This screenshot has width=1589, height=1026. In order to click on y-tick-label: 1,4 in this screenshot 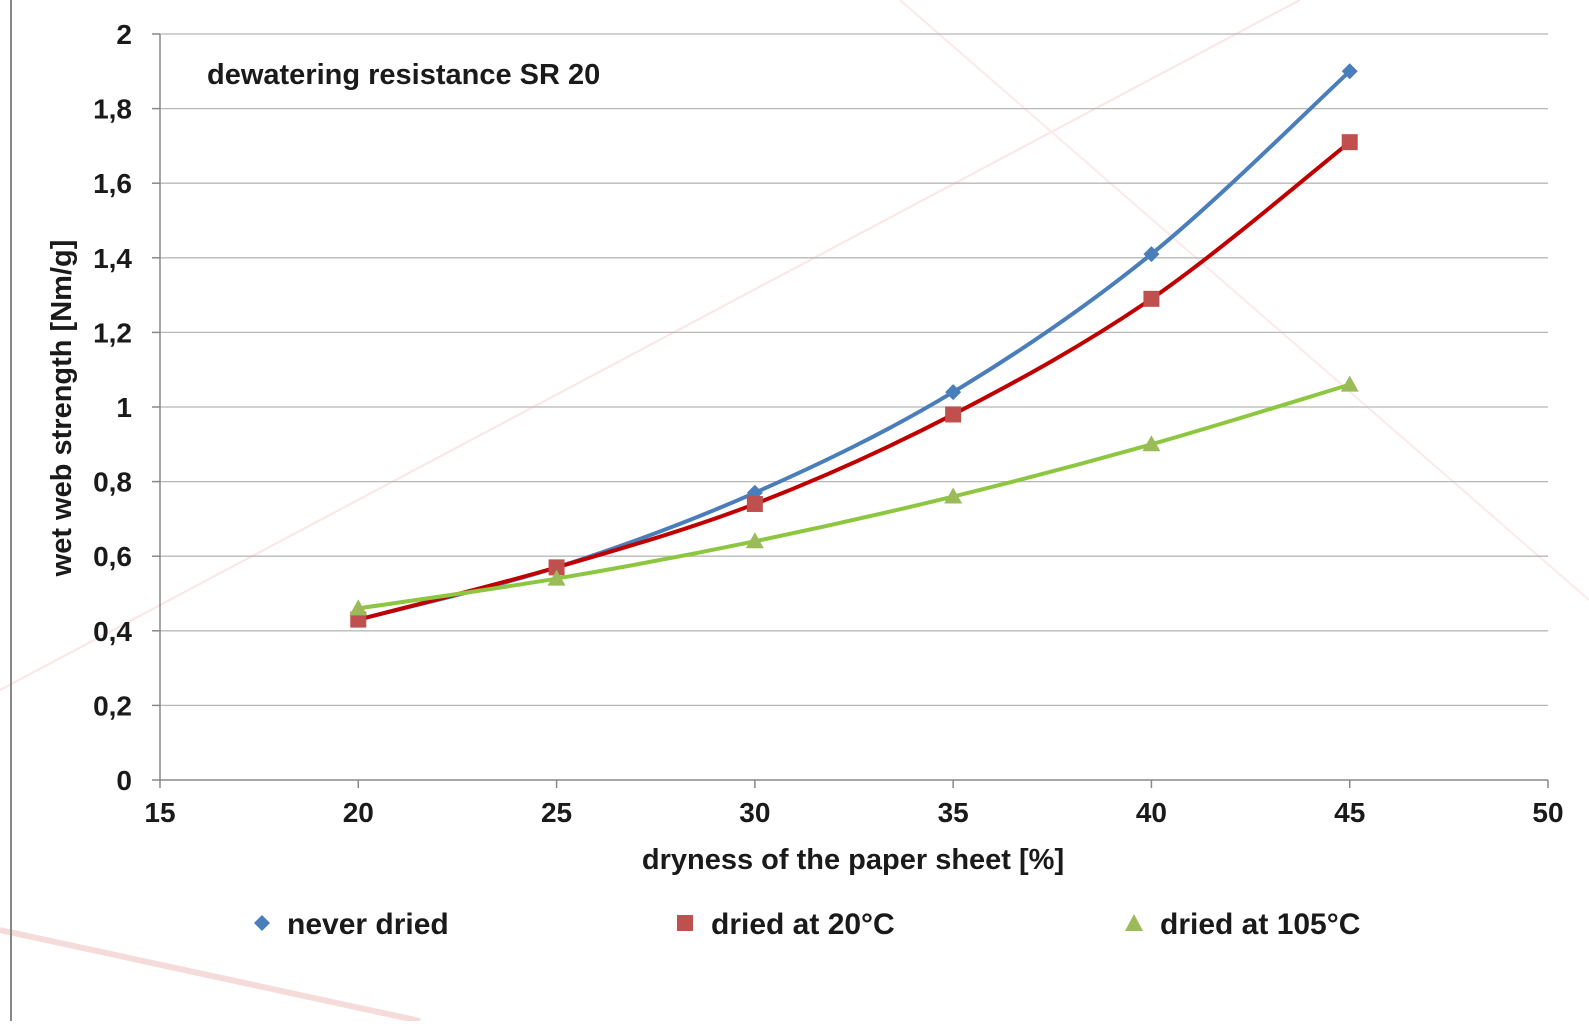, I will do `click(112, 258)`.